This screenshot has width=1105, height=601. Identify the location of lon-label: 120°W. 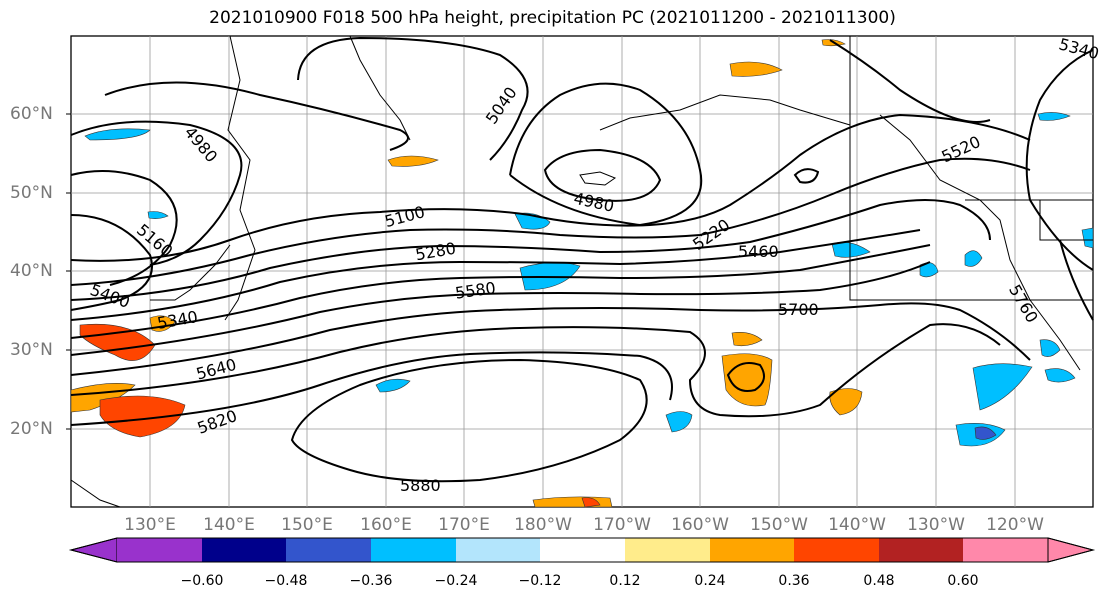
(1015, 525).